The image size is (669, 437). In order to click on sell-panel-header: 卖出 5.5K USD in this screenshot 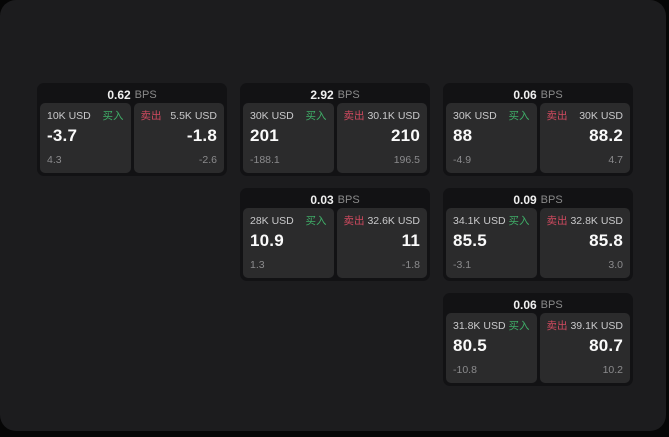, I will do `click(179, 116)`.